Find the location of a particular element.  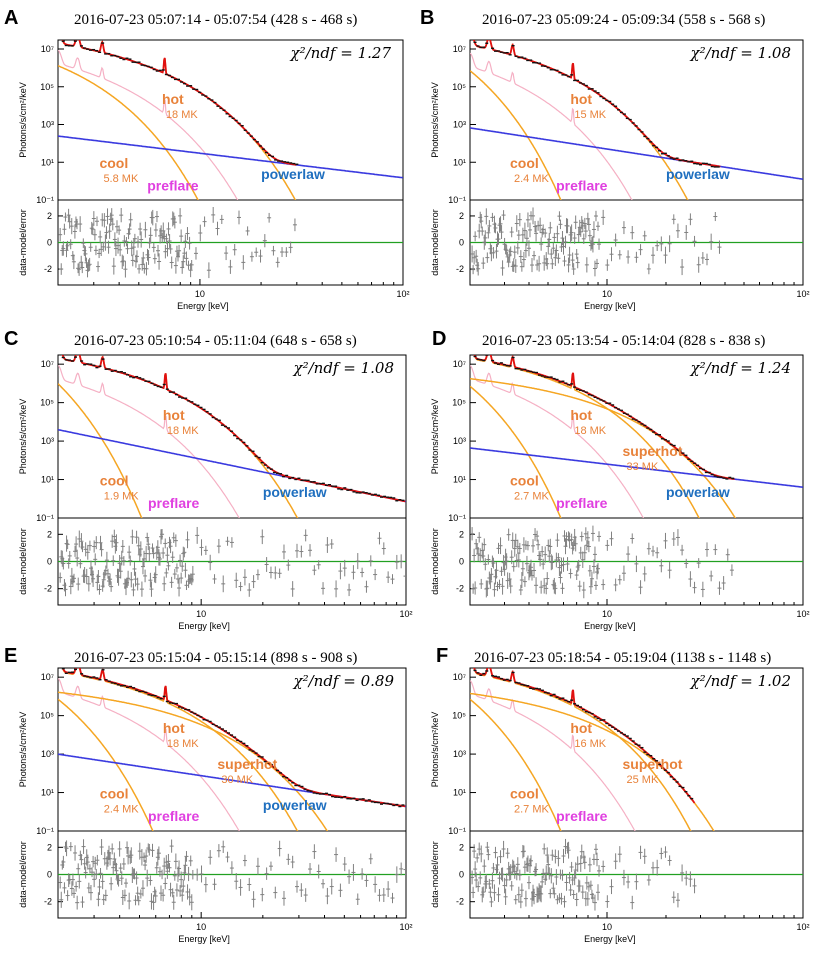

total-model-curve is located at coordinates (584, 736).